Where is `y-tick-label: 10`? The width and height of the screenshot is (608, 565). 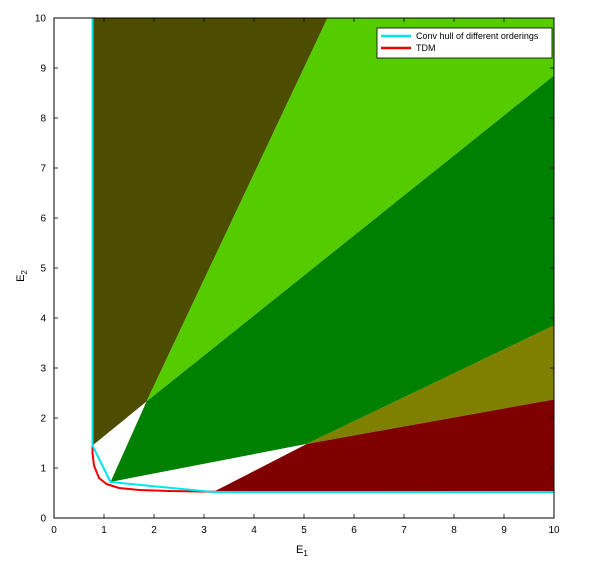
y-tick-label: 10 is located at coordinates (41, 19).